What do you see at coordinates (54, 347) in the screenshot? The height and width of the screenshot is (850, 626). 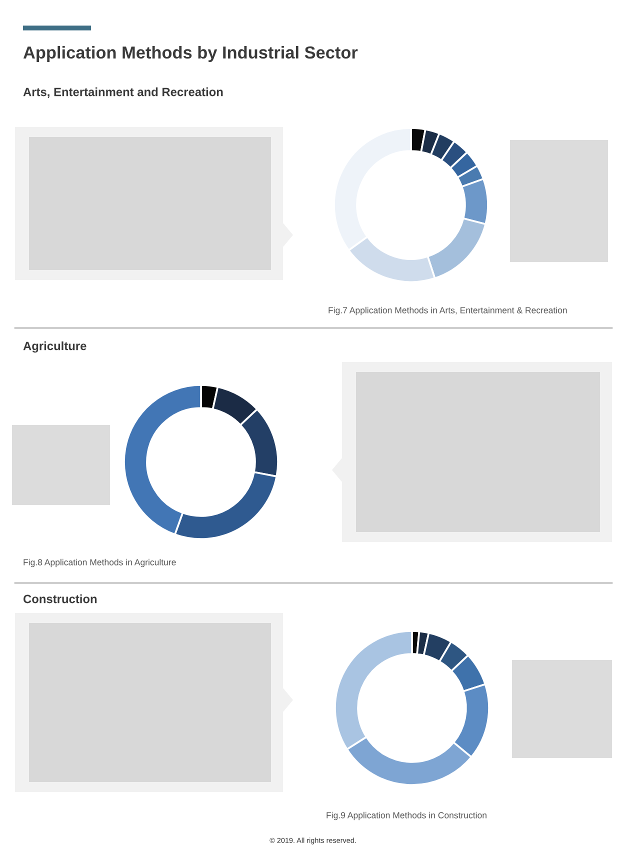 I see `chart-subtitle: Agriculture` at bounding box center [54, 347].